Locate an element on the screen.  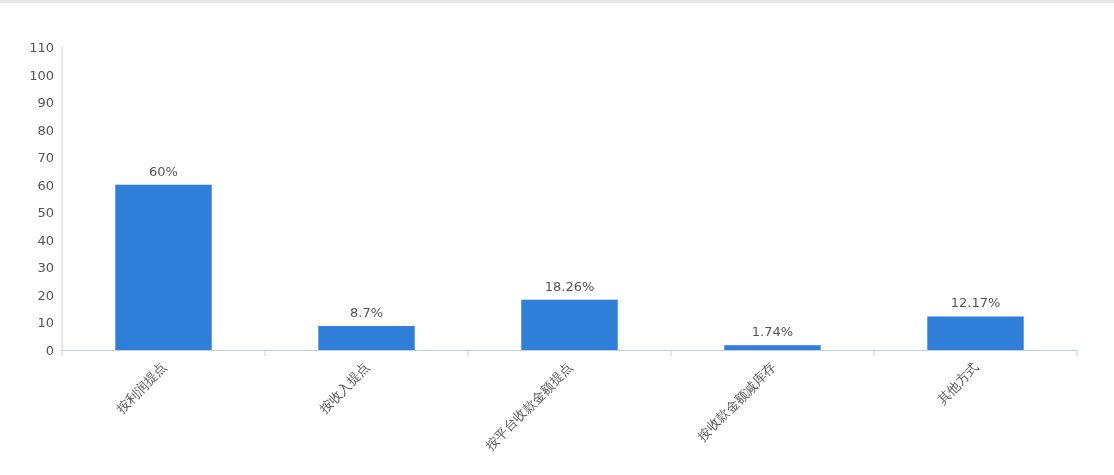
y-tick-label: 100 is located at coordinates (41, 75).